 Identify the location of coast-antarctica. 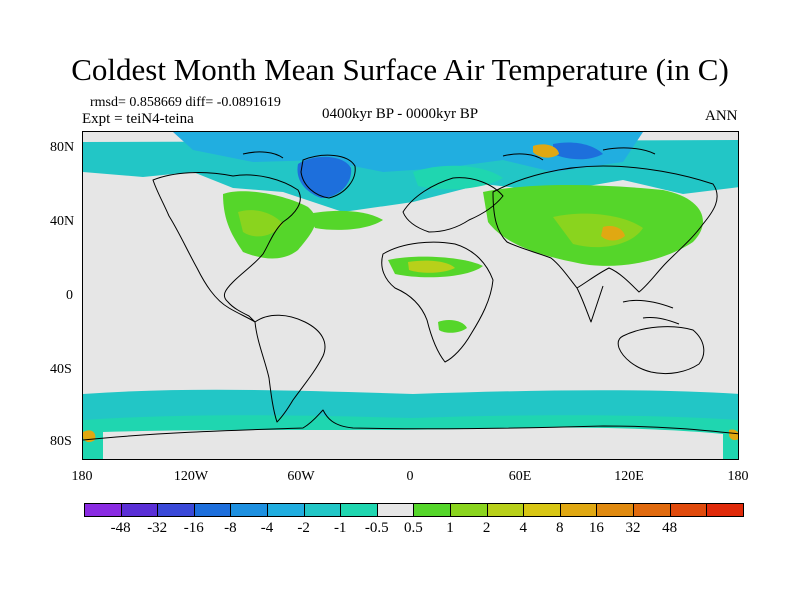
(410, 425).